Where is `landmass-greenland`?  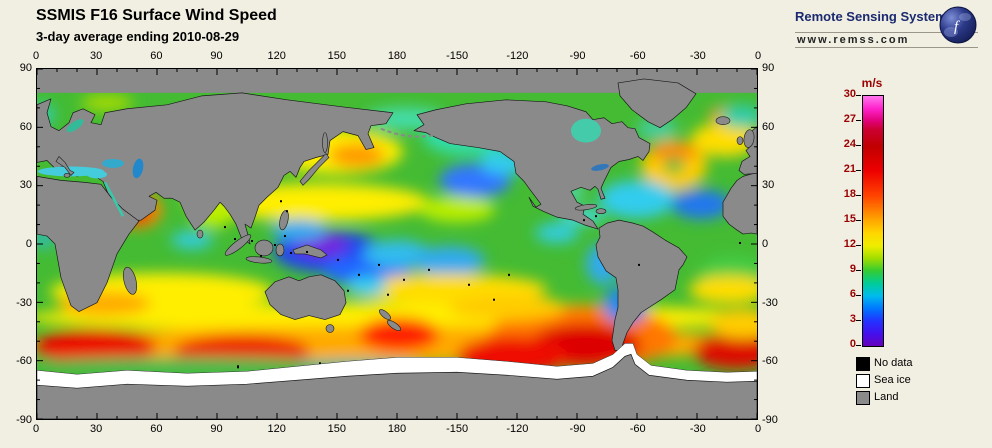
landmass-greenland is located at coordinates (657, 103).